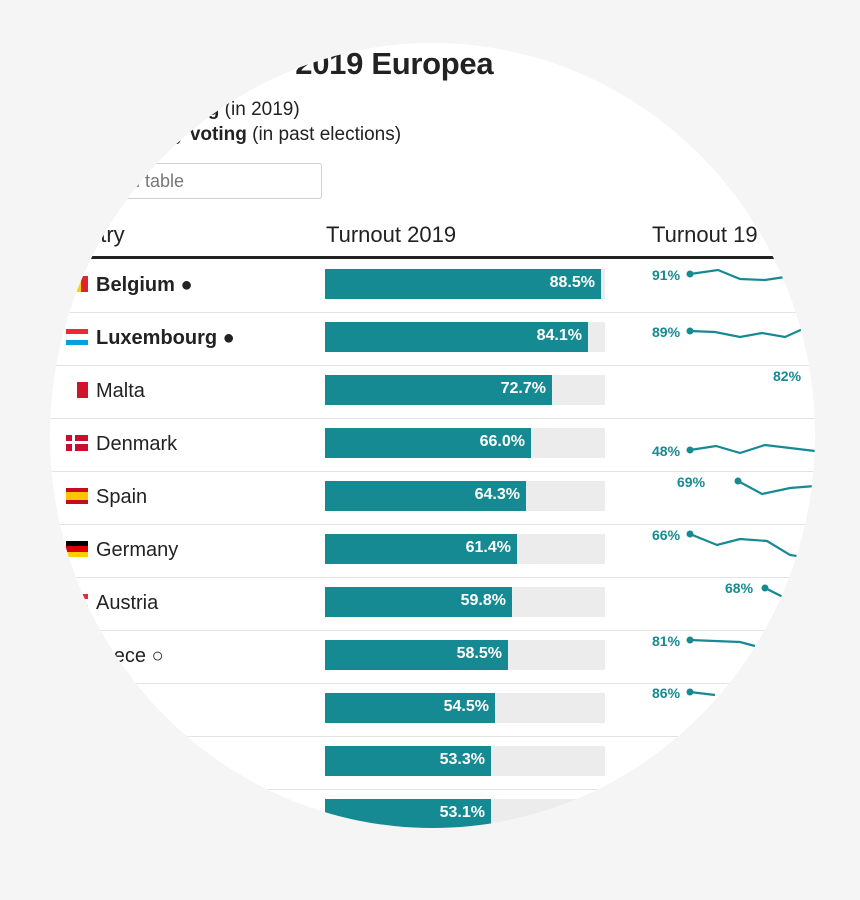 This screenshot has width=860, height=900. What do you see at coordinates (140, 109) in the screenshot?
I see `legend-bold: ompulsory voting` at bounding box center [140, 109].